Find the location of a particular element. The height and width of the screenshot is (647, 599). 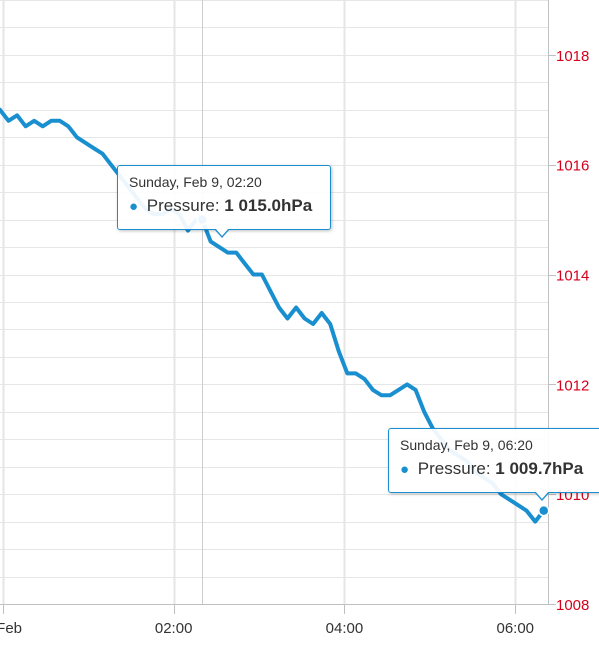

x-tick-label: 02:00 is located at coordinates (174, 628).